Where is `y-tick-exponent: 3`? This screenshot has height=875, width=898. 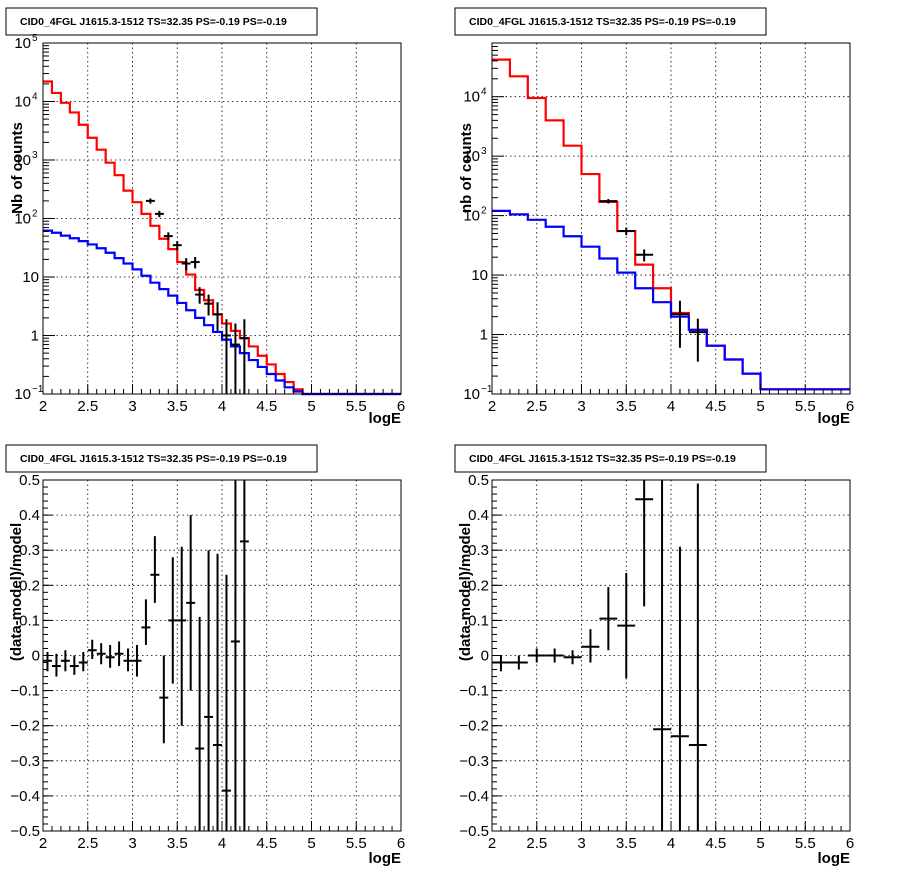
y-tick-exponent: 3 is located at coordinates (484, 151).